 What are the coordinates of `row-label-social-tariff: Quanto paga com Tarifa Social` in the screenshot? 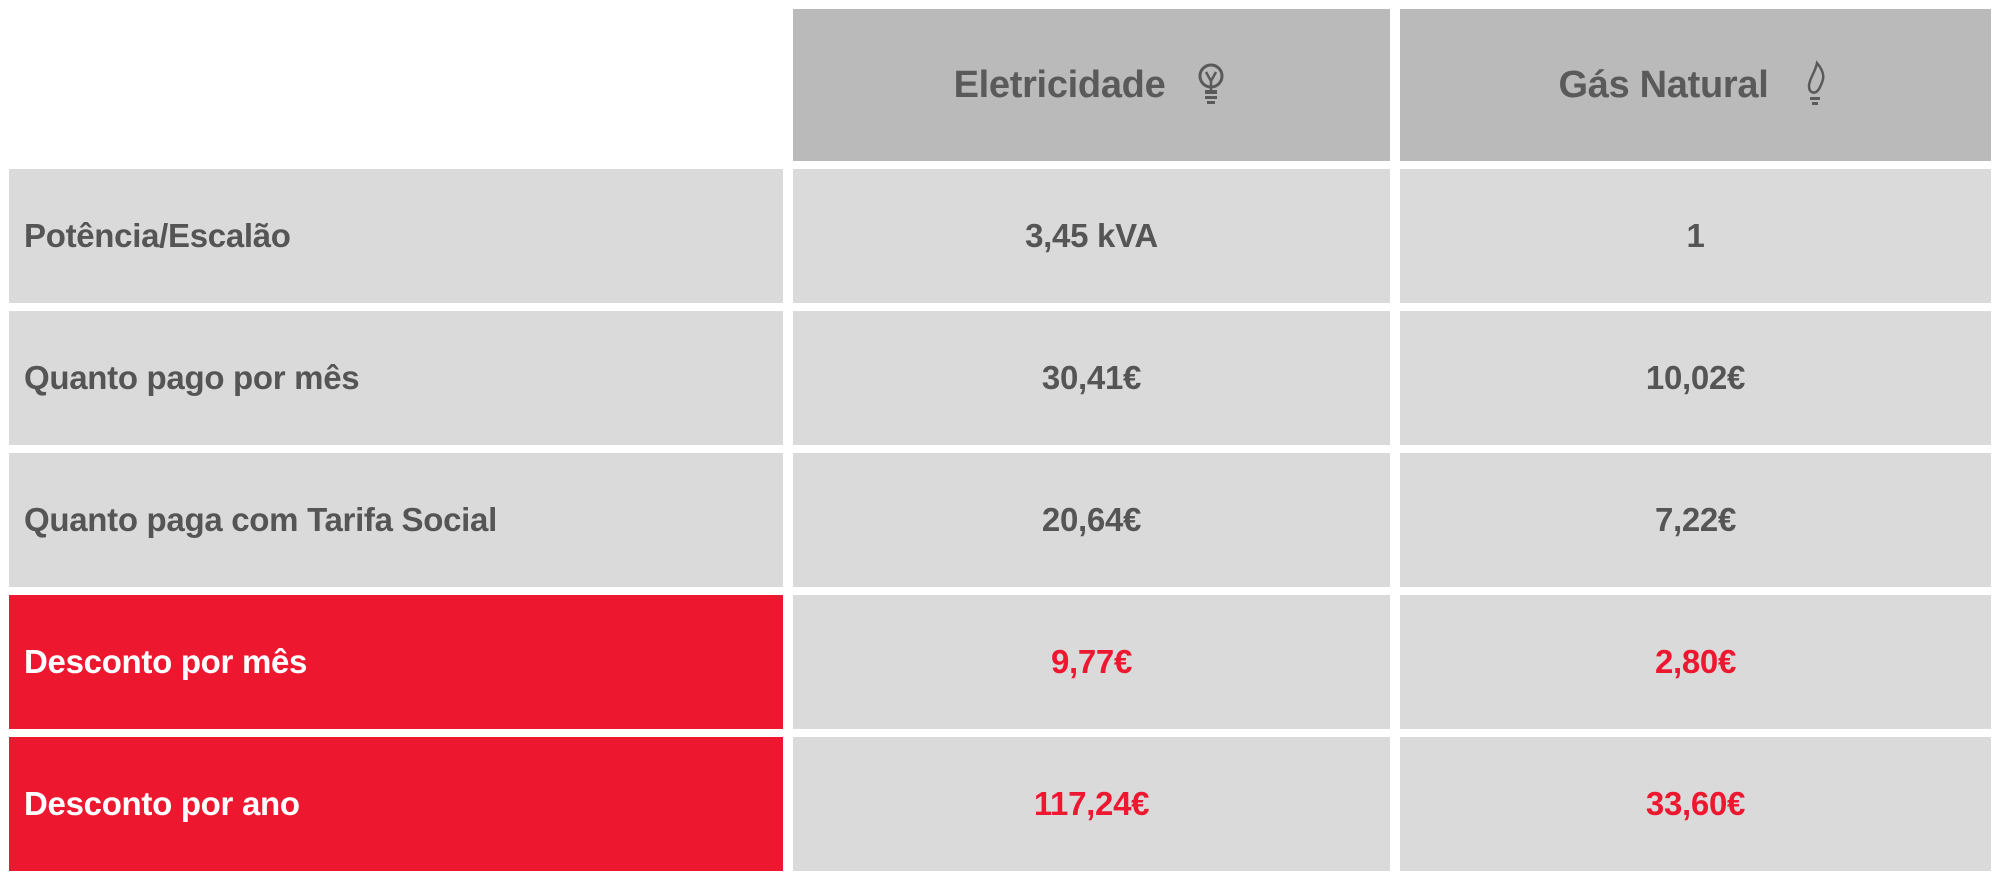 It's located at (396, 520).